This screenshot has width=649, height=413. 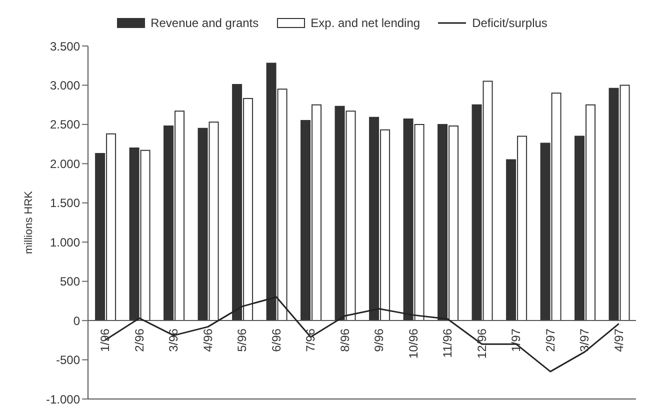 What do you see at coordinates (619, 340) in the screenshot?
I see `x-tick-label: 4/97` at bounding box center [619, 340].